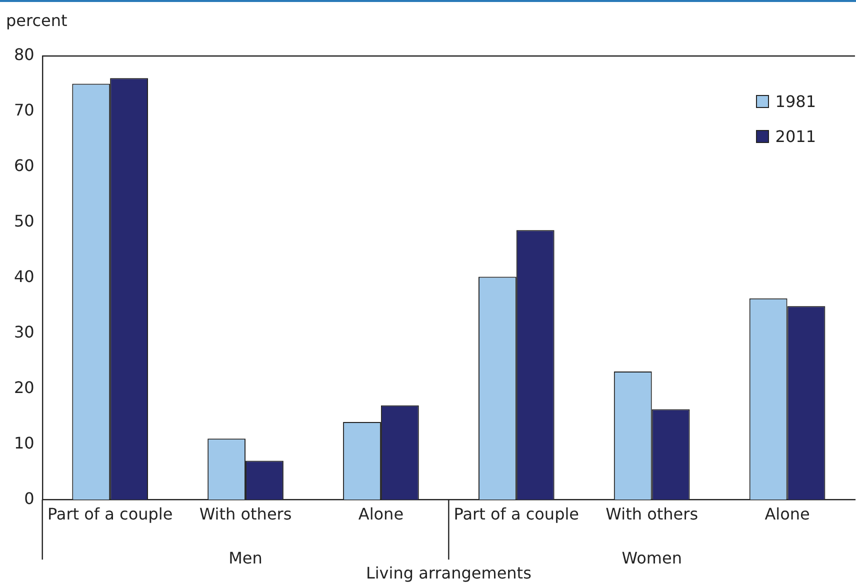  I want to click on y-tick-label: 20, so click(24, 387).